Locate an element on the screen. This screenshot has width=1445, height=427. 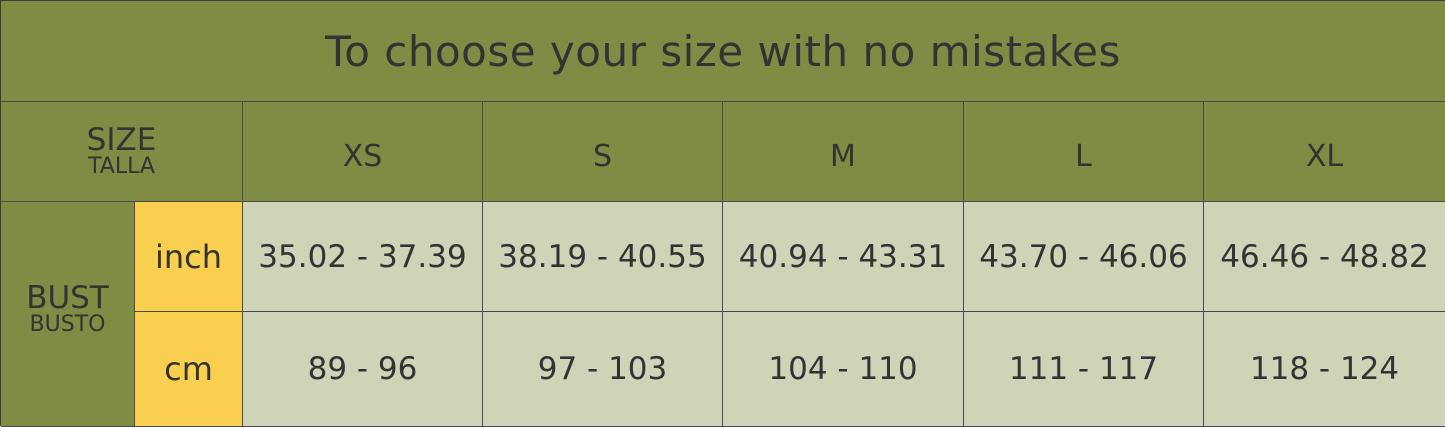
bust-label: BUST is located at coordinates (67, 297).